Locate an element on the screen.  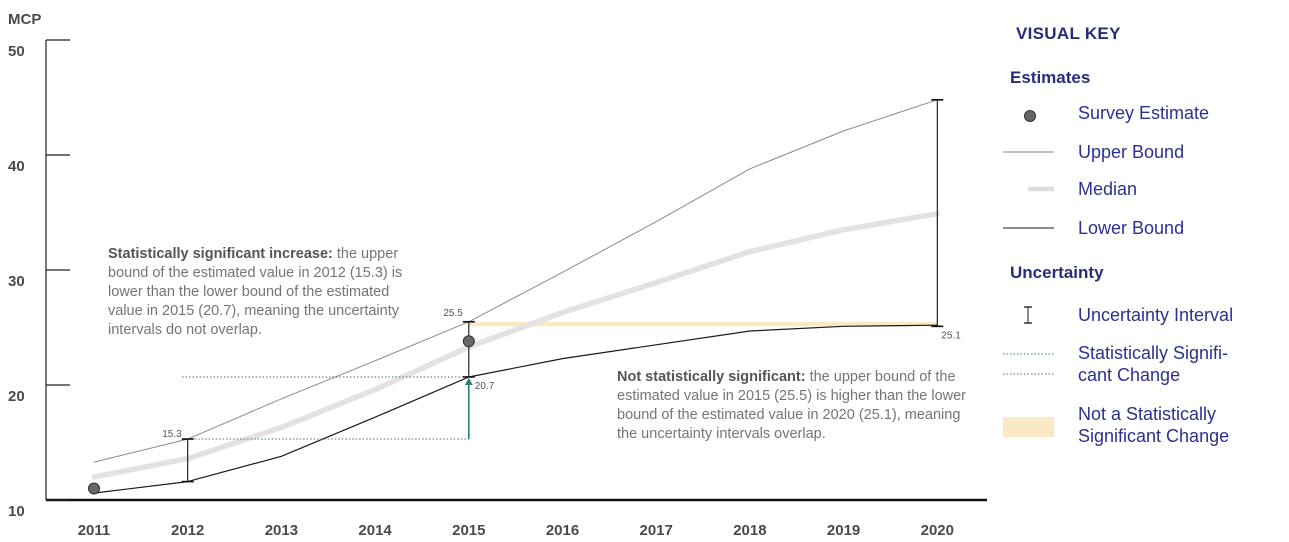
y-tick-label-50: 50 is located at coordinates (16, 51).